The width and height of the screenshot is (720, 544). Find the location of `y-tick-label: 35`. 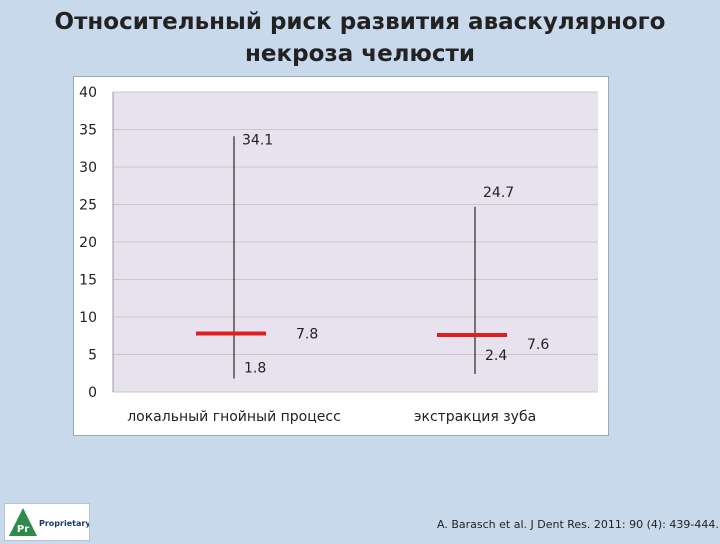

y-tick-label: 35 is located at coordinates (88, 131).